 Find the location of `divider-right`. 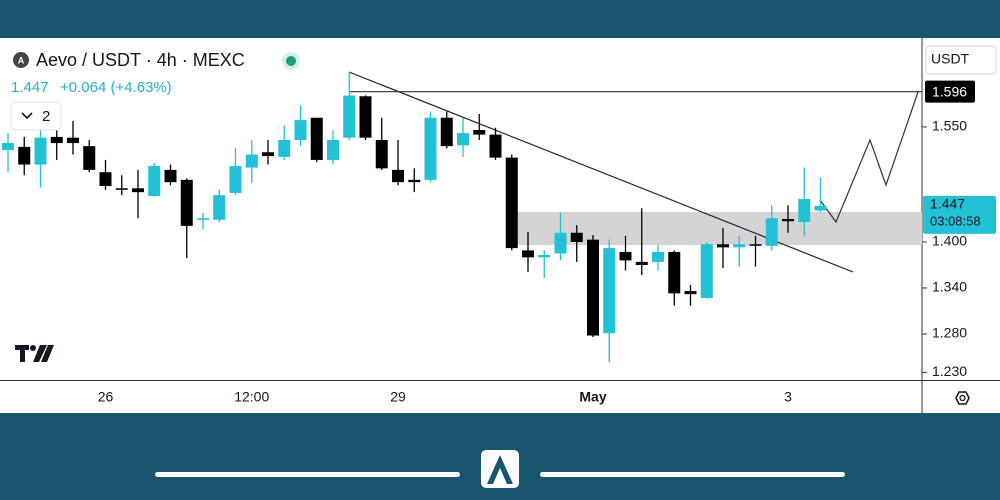

divider-right is located at coordinates (692, 474).